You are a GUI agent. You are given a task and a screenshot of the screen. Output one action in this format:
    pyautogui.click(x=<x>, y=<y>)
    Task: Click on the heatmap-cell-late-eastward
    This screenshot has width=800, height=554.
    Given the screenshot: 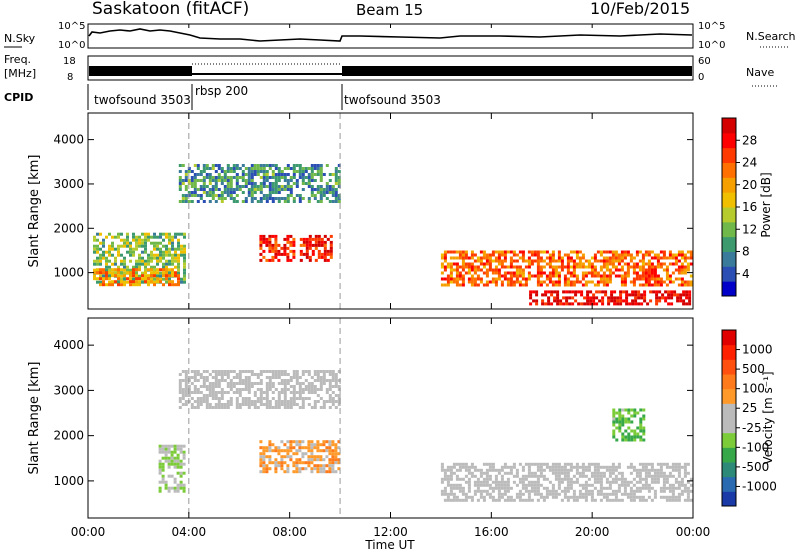 What is the action you would take?
    pyautogui.click(x=632, y=410)
    